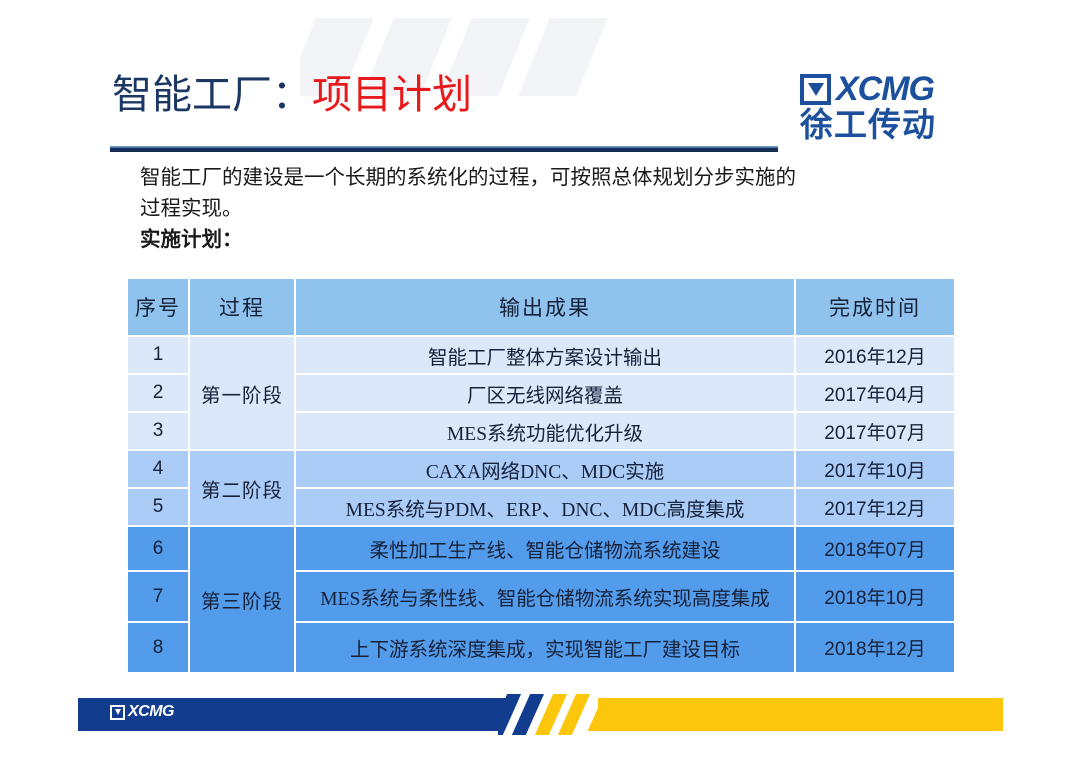  What do you see at coordinates (875, 355) in the screenshot?
I see `cell-date: 2016年12月` at bounding box center [875, 355].